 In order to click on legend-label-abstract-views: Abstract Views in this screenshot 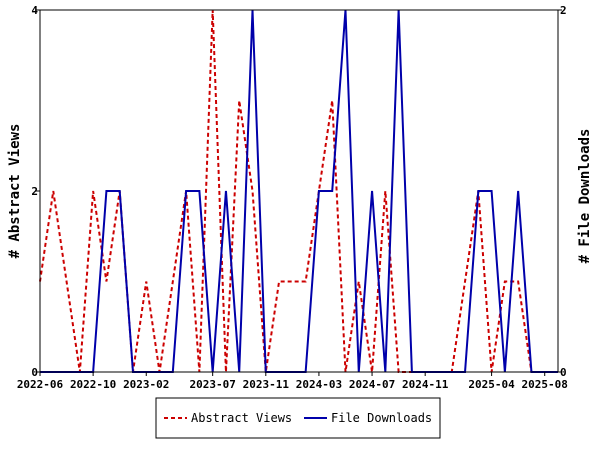, I will do `click(241, 418)`.